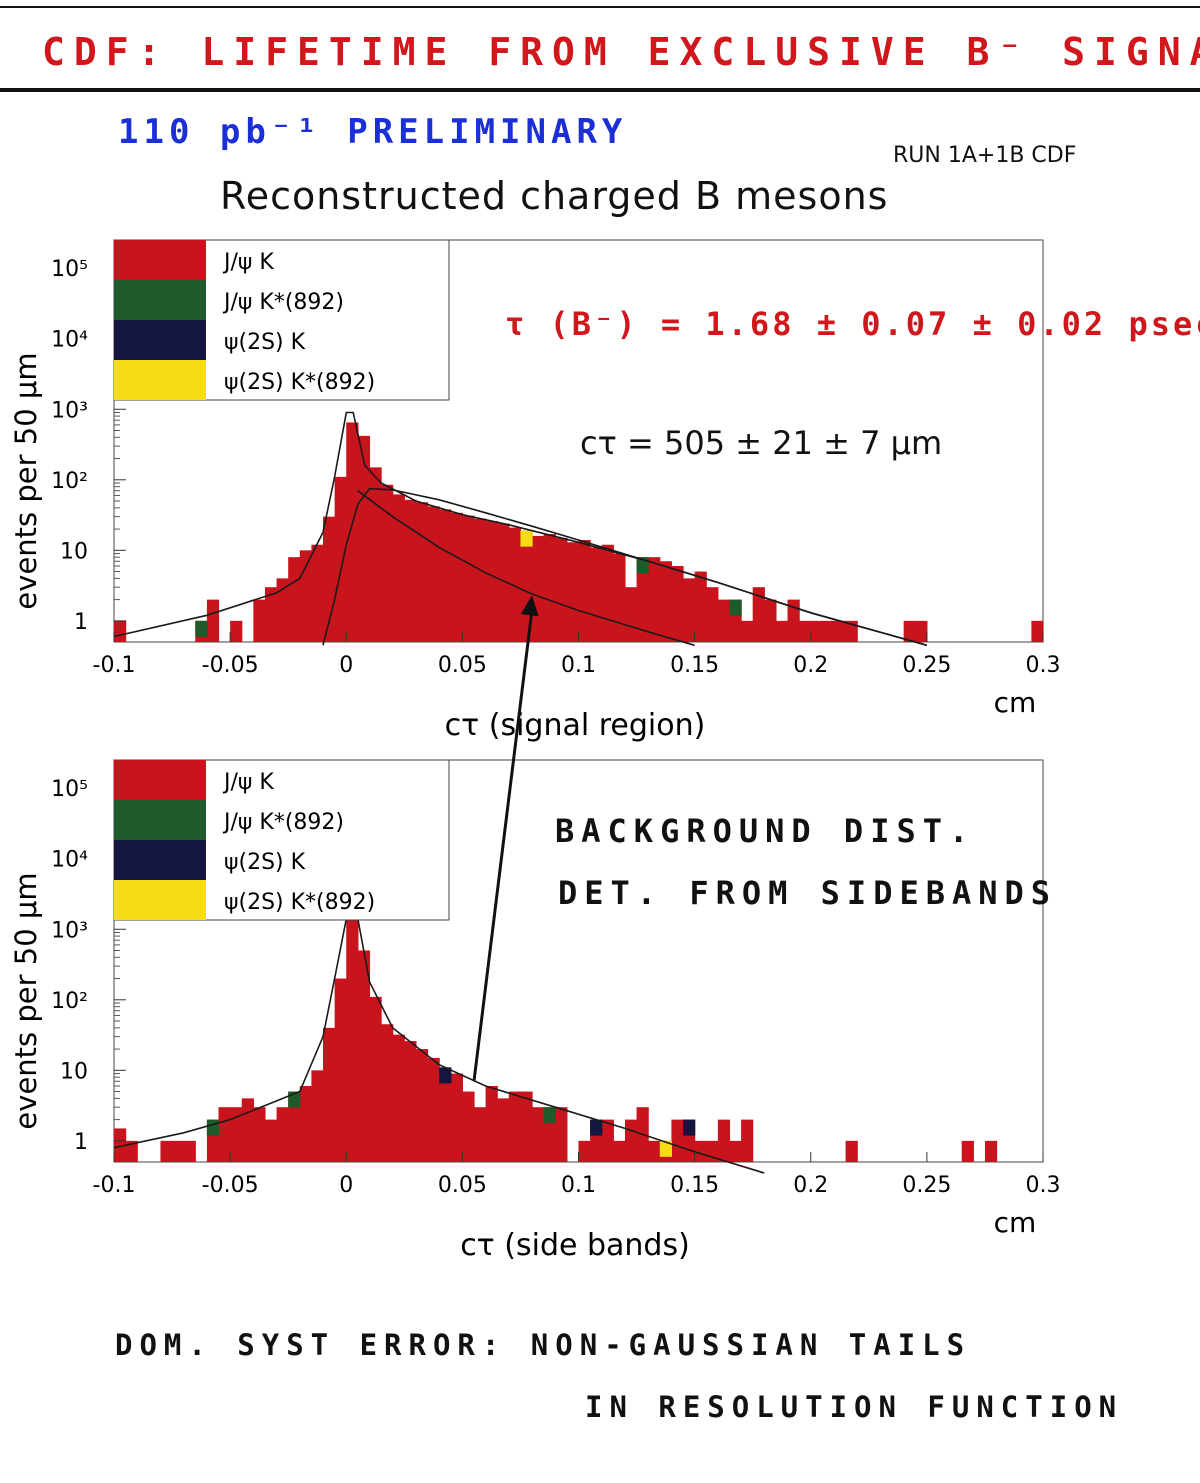  I want to click on x-tick-label: 0.15, so click(694, 665).